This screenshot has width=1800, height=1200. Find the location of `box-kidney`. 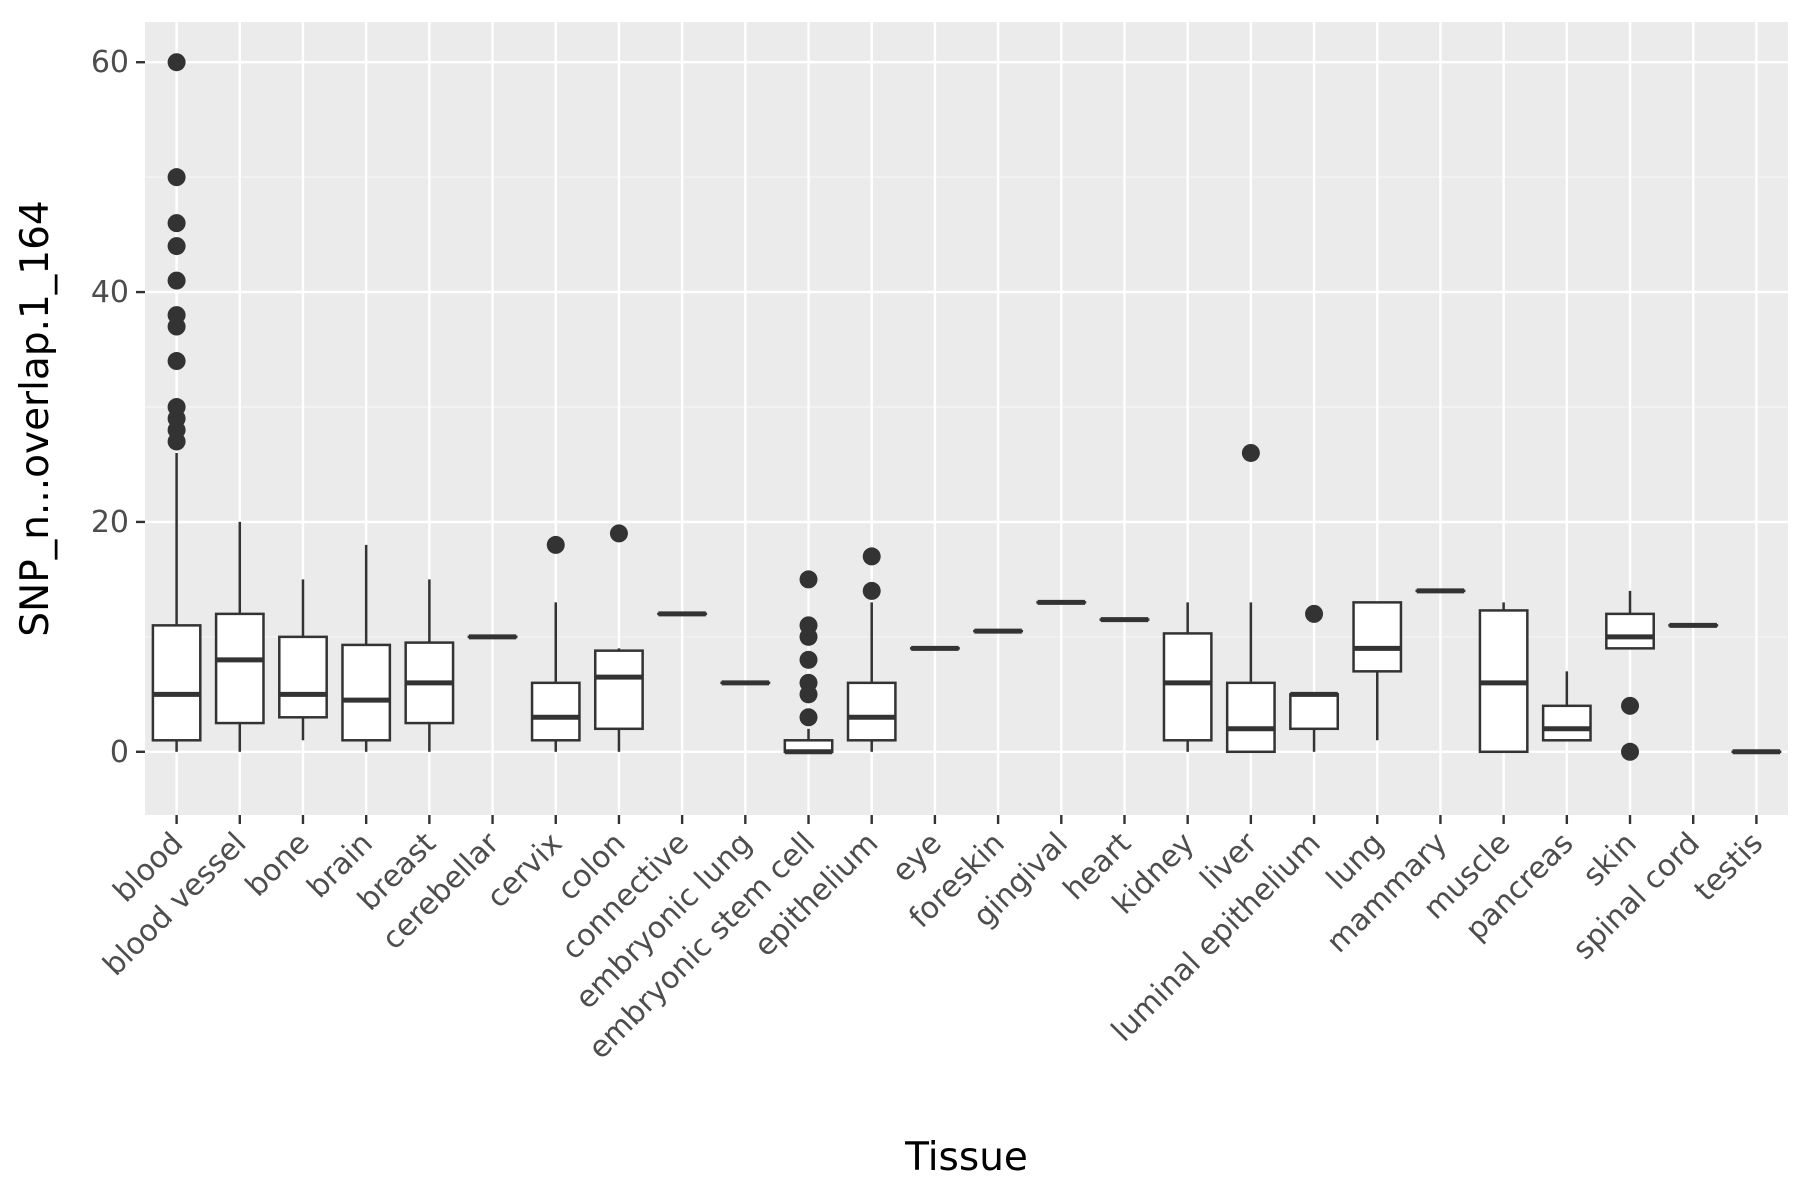

box-kidney is located at coordinates (1187, 677).